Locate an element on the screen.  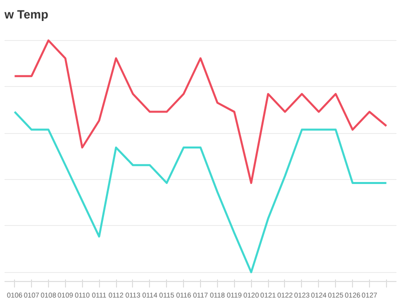
chart-title: w Temp is located at coordinates (26, 15).